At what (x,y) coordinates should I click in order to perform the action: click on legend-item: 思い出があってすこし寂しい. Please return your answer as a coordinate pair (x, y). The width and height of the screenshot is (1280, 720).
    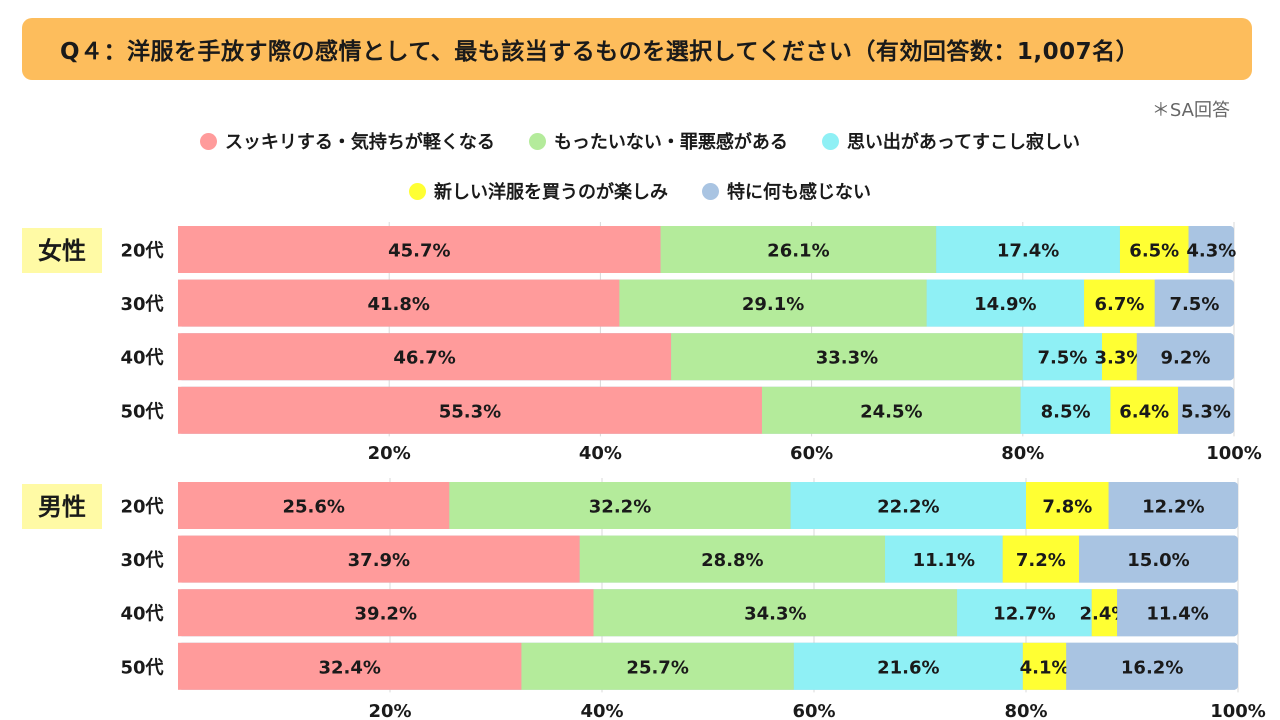
    Looking at the image, I should click on (951, 141).